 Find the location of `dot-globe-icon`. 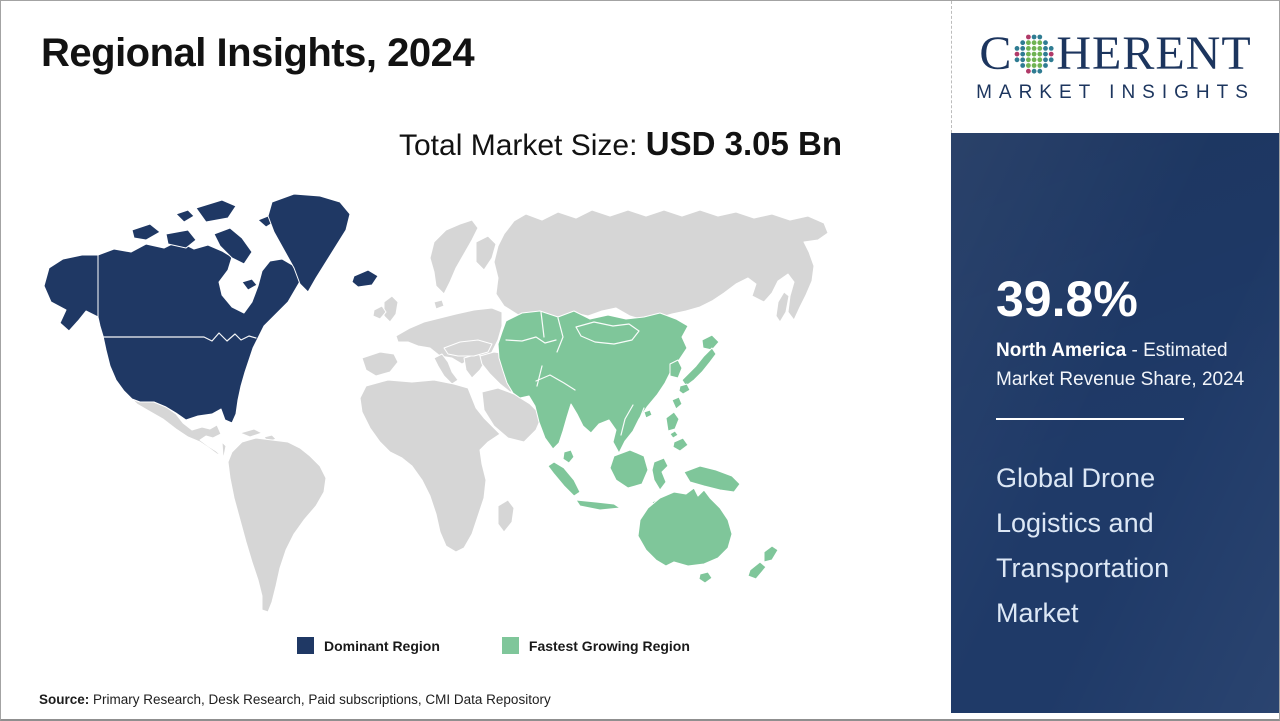

dot-globe-icon is located at coordinates (1034, 54).